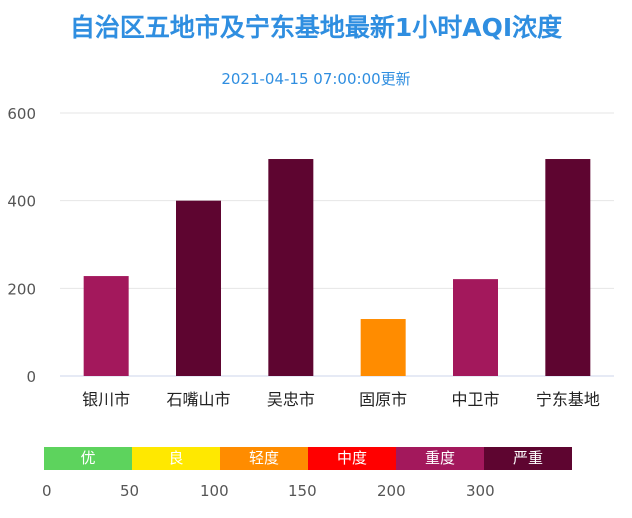 The width and height of the screenshot is (632, 518). What do you see at coordinates (568, 399) in the screenshot?
I see `x-tick-label: 宁东基地` at bounding box center [568, 399].